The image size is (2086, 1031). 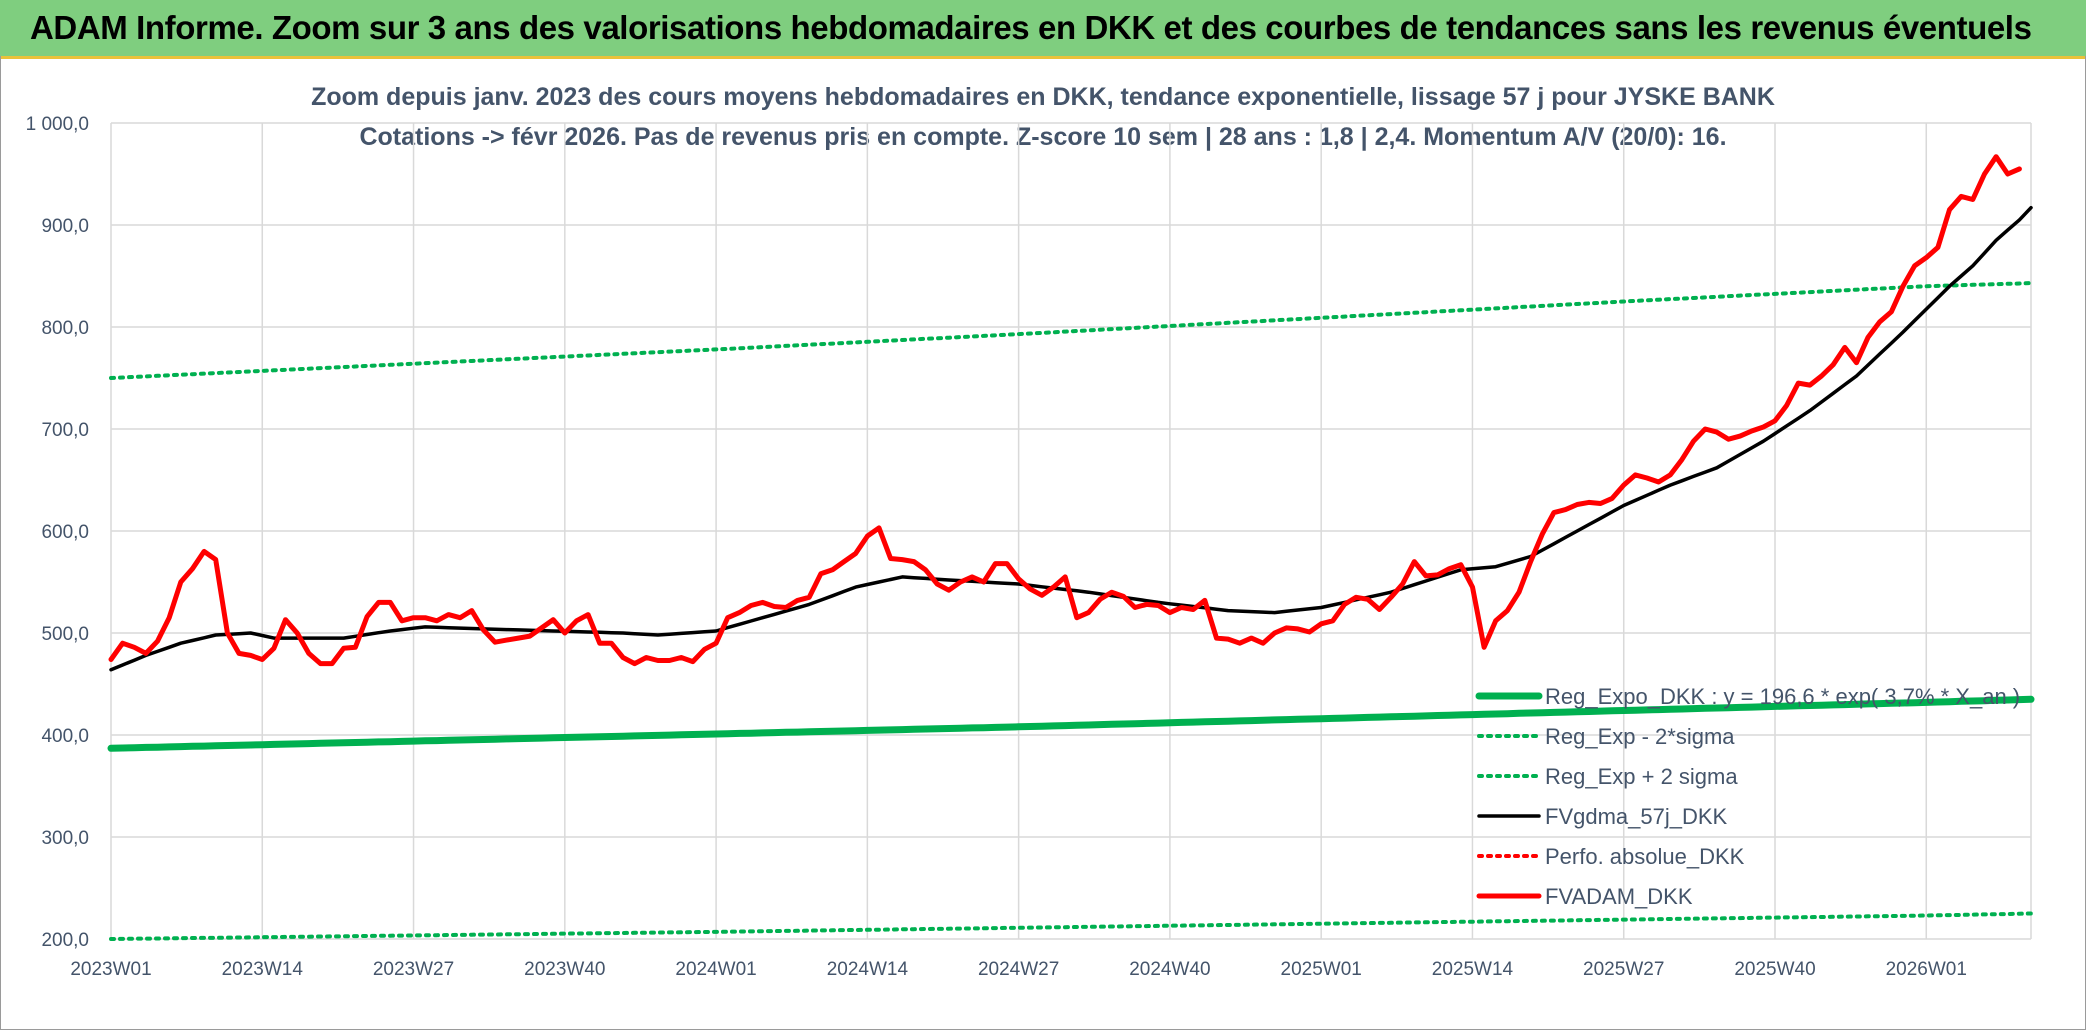 I want to click on x-tick-label: 2023W14, so click(x=263, y=969).